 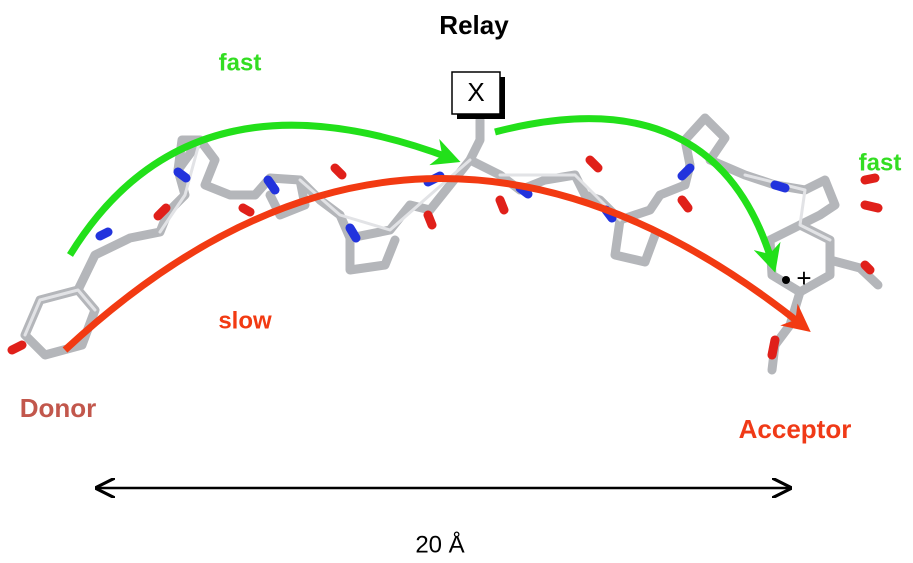 I want to click on donor-label: Donor, so click(x=58, y=408).